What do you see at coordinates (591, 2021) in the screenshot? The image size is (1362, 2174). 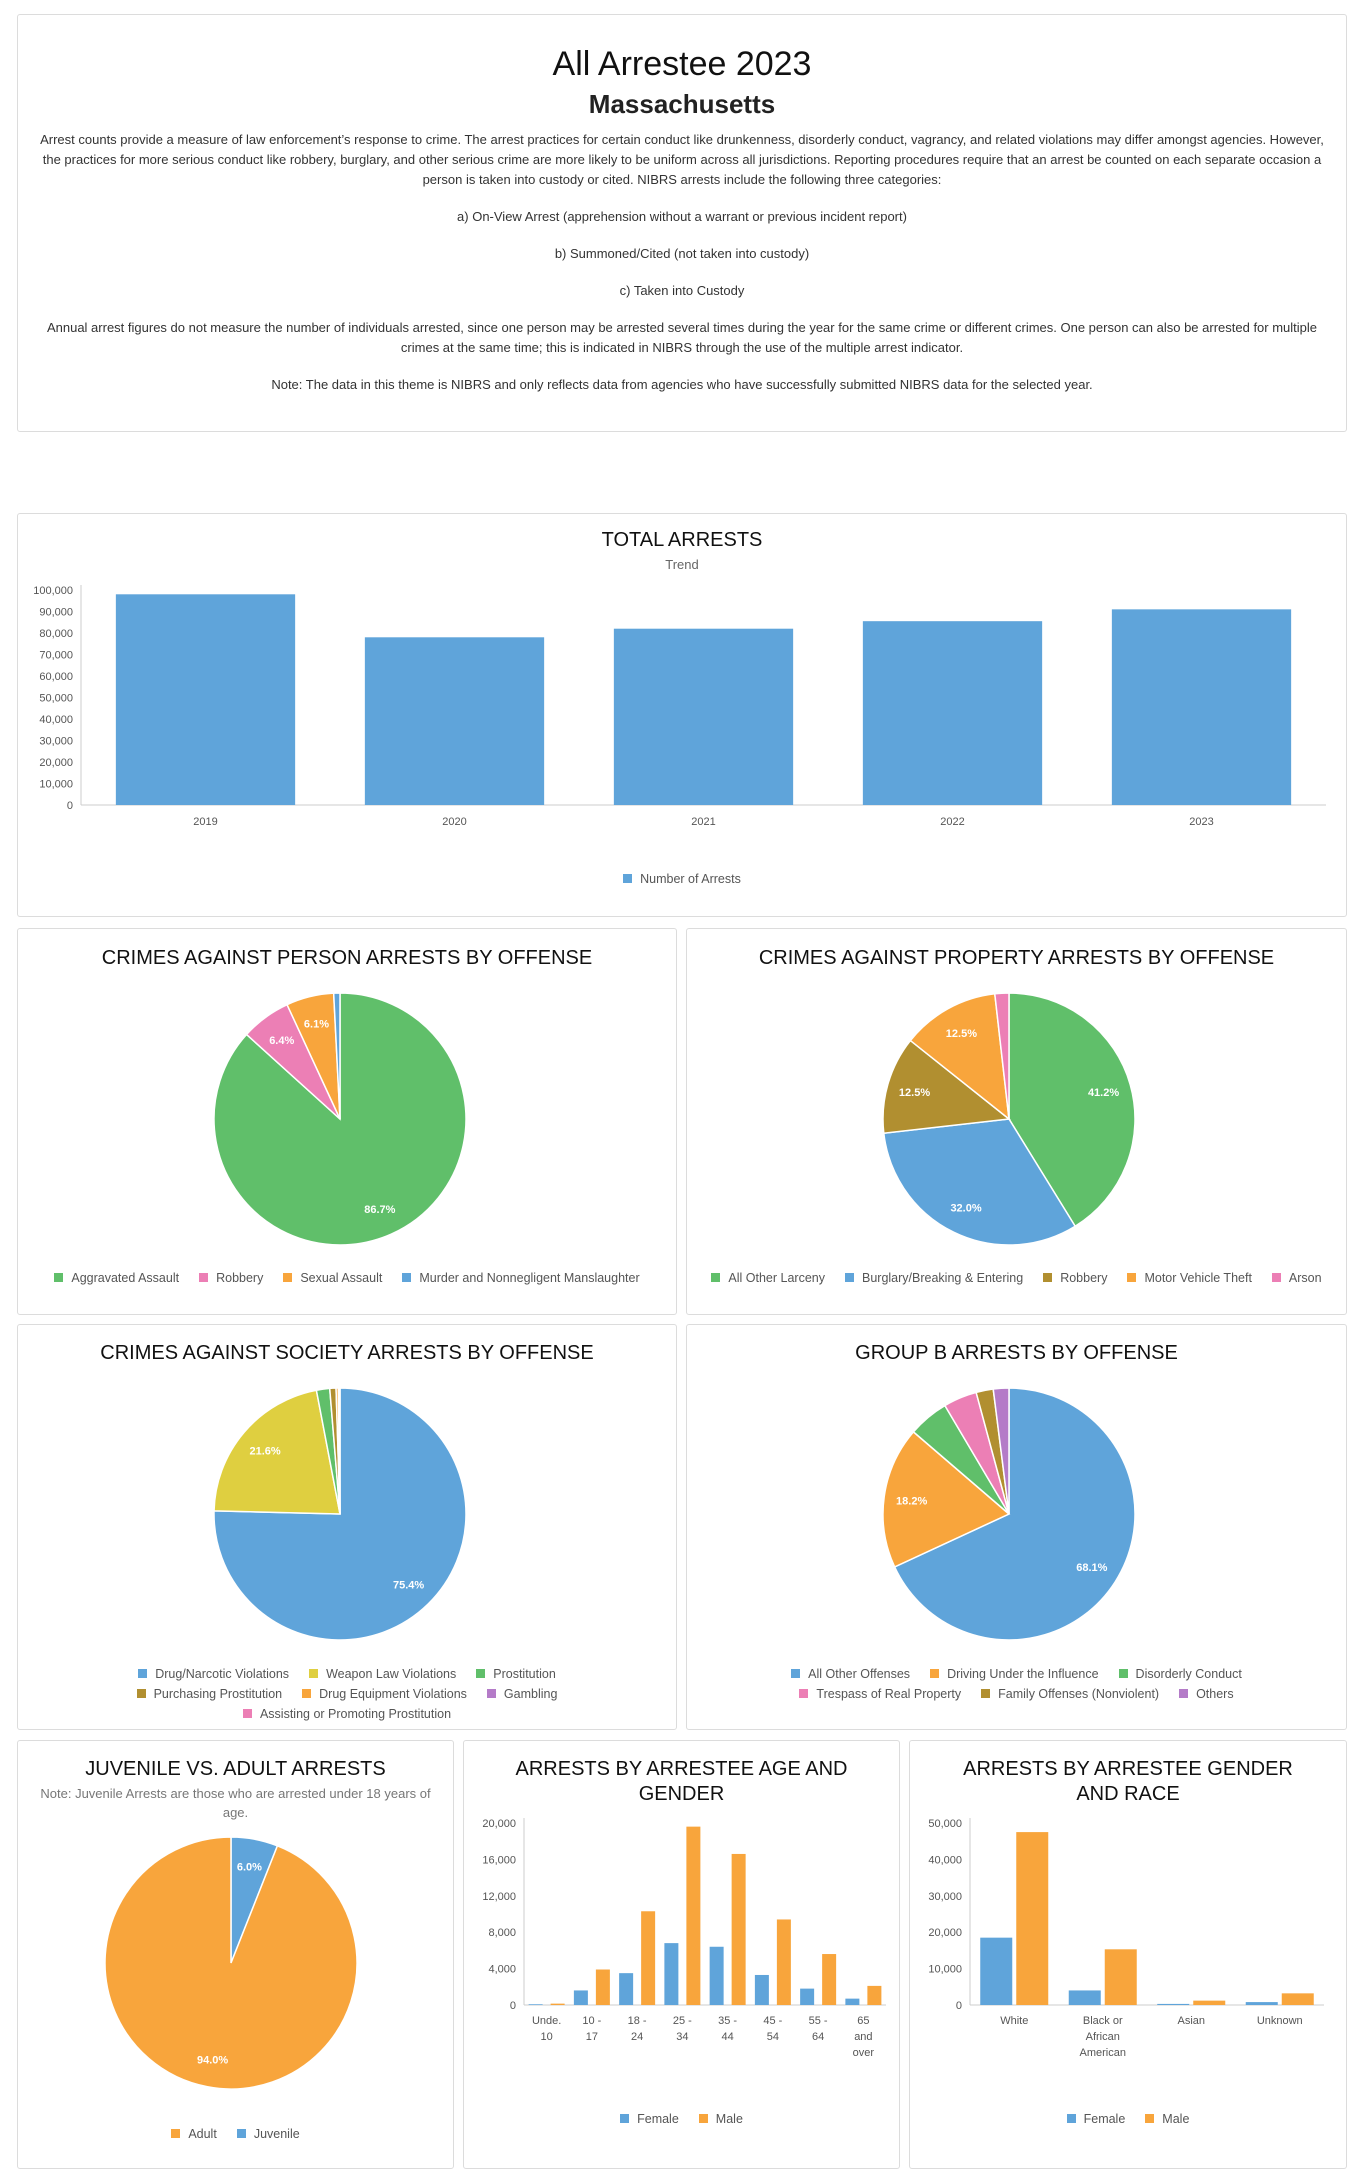 I see `x-tick-label: 10 -` at bounding box center [591, 2021].